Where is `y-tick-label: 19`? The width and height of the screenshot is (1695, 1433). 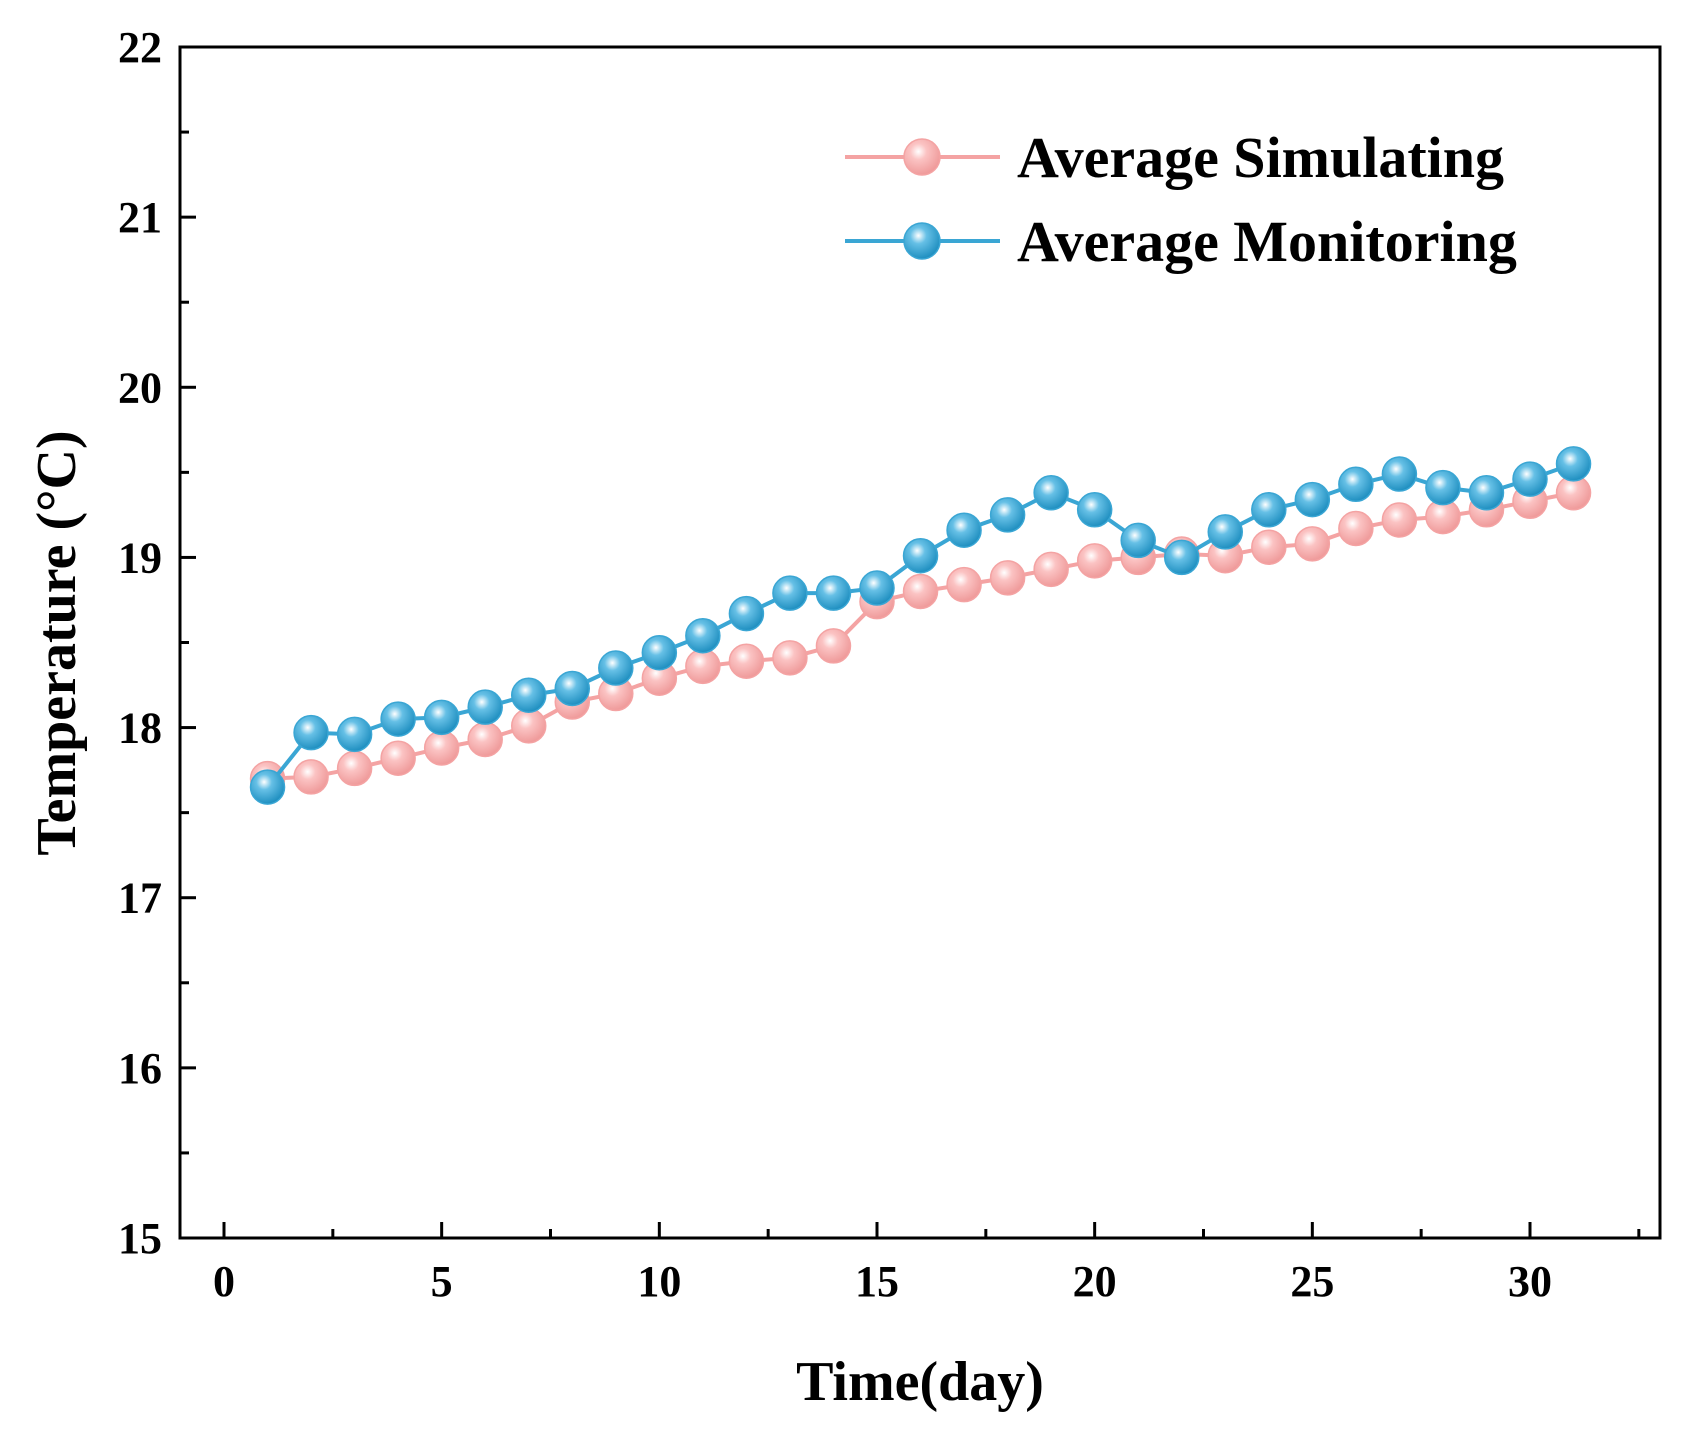
y-tick-label: 19 is located at coordinates (140, 557).